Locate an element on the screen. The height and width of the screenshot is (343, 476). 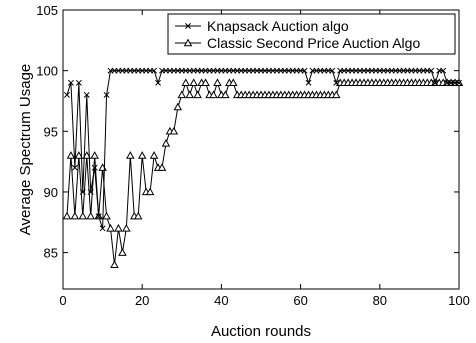
legend-label: Knapsack Auction algo is located at coordinates (278, 26).